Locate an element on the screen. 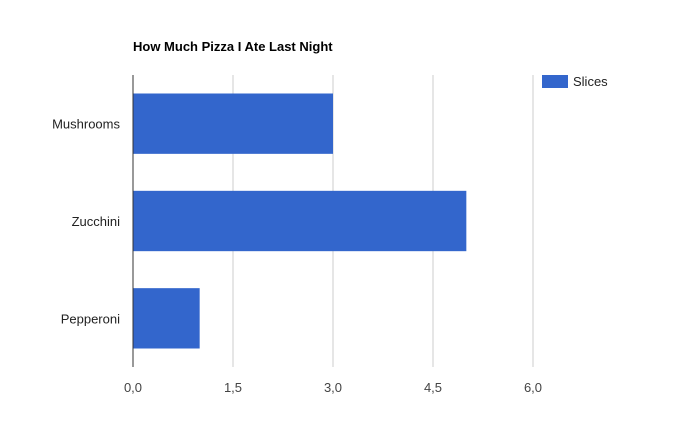 The width and height of the screenshot is (700, 424). category-labels: Mushrooms Zucchini Pepperoni is located at coordinates (86, 222).